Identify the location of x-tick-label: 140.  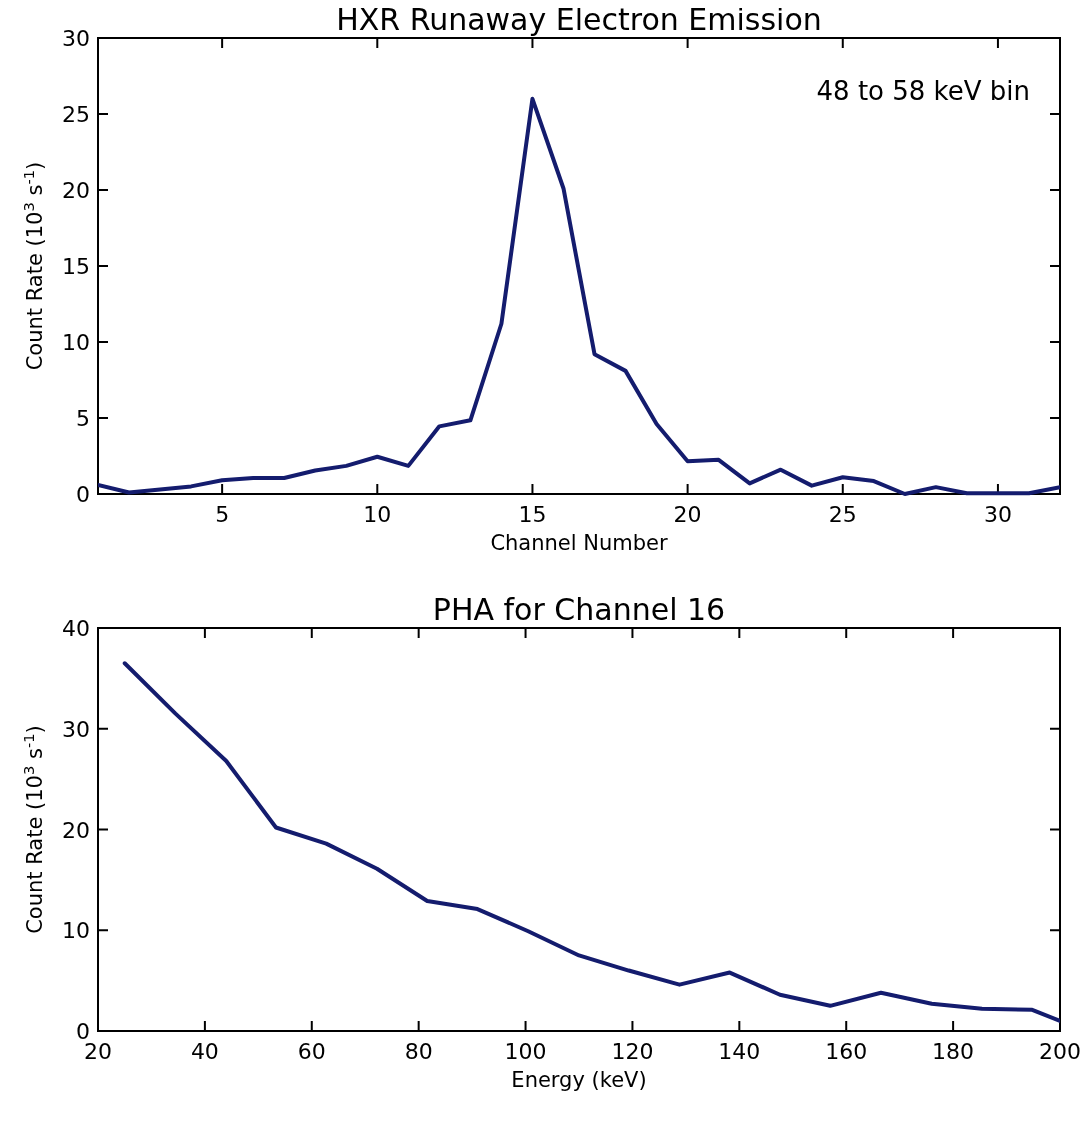
(739, 1051).